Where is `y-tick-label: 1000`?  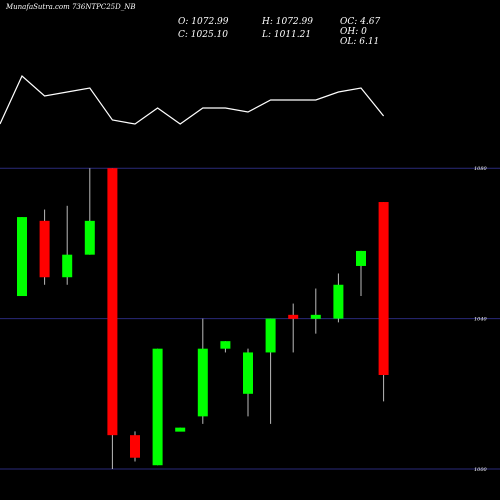 y-tick-label: 1000 is located at coordinates (481, 470).